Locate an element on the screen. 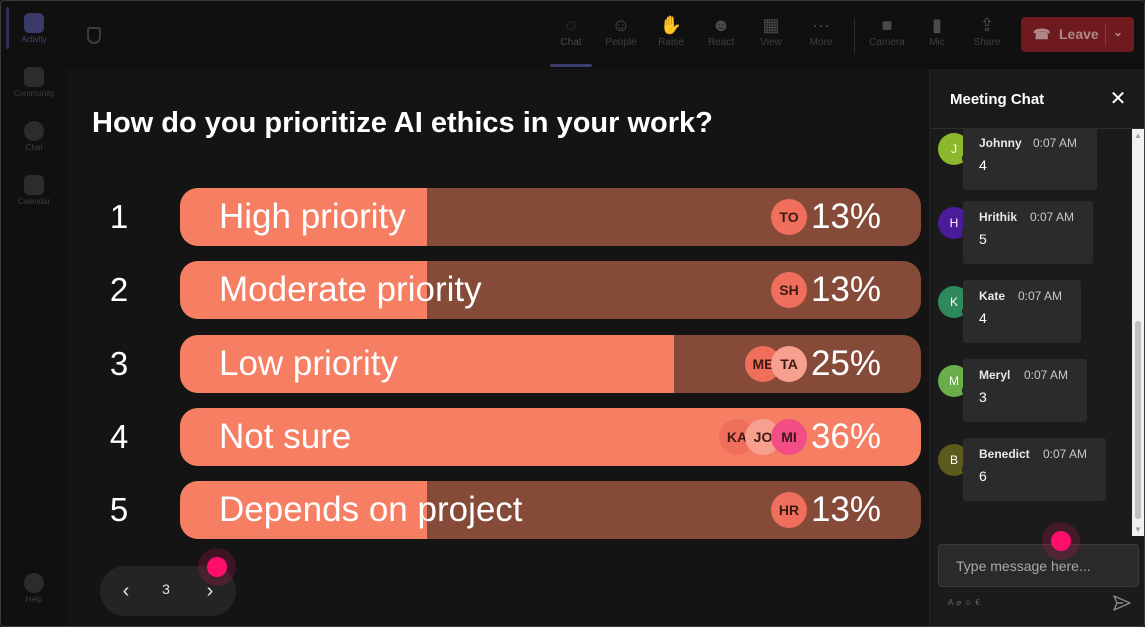 The width and height of the screenshot is (1145, 627). toolbar-camera-button: ■ Camera is located at coordinates (887, 30).